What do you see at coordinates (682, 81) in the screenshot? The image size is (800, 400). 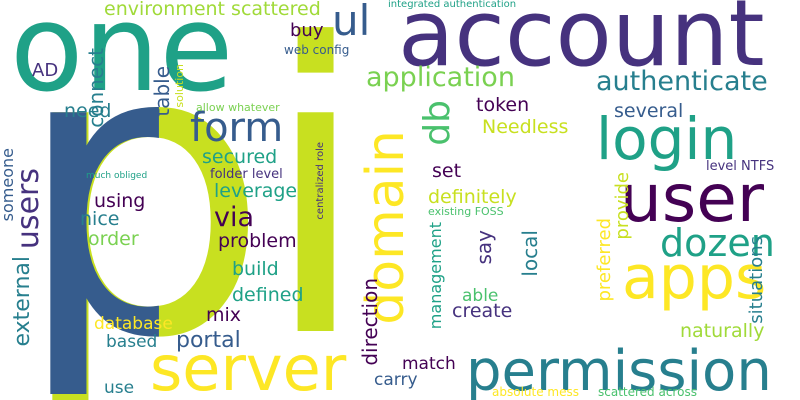 I see `word-authenticate: authenticate` at bounding box center [682, 81].